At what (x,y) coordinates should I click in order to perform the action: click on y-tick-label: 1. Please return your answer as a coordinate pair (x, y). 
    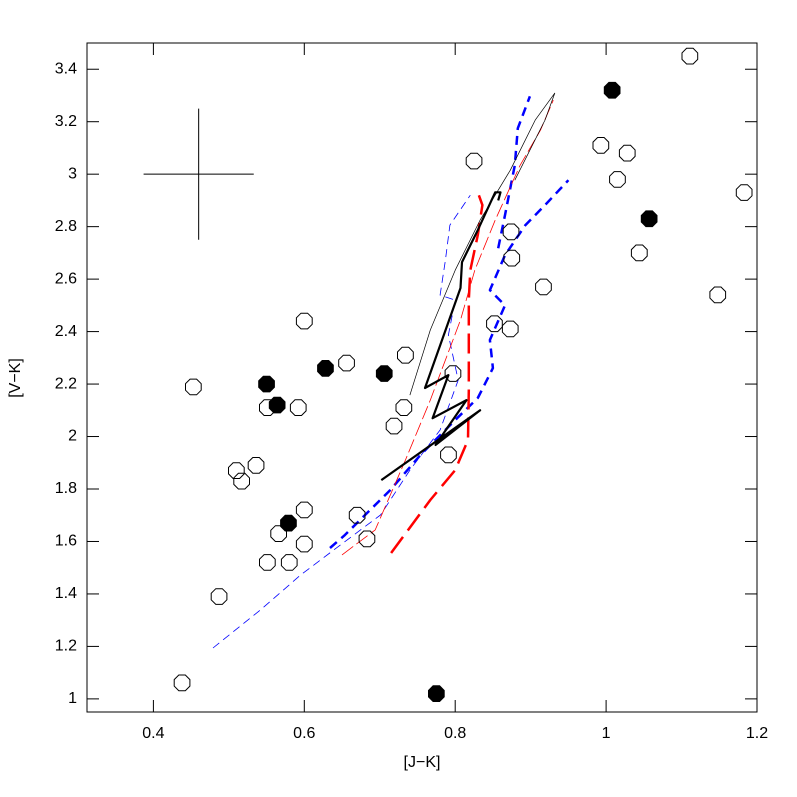
    Looking at the image, I should click on (72, 698).